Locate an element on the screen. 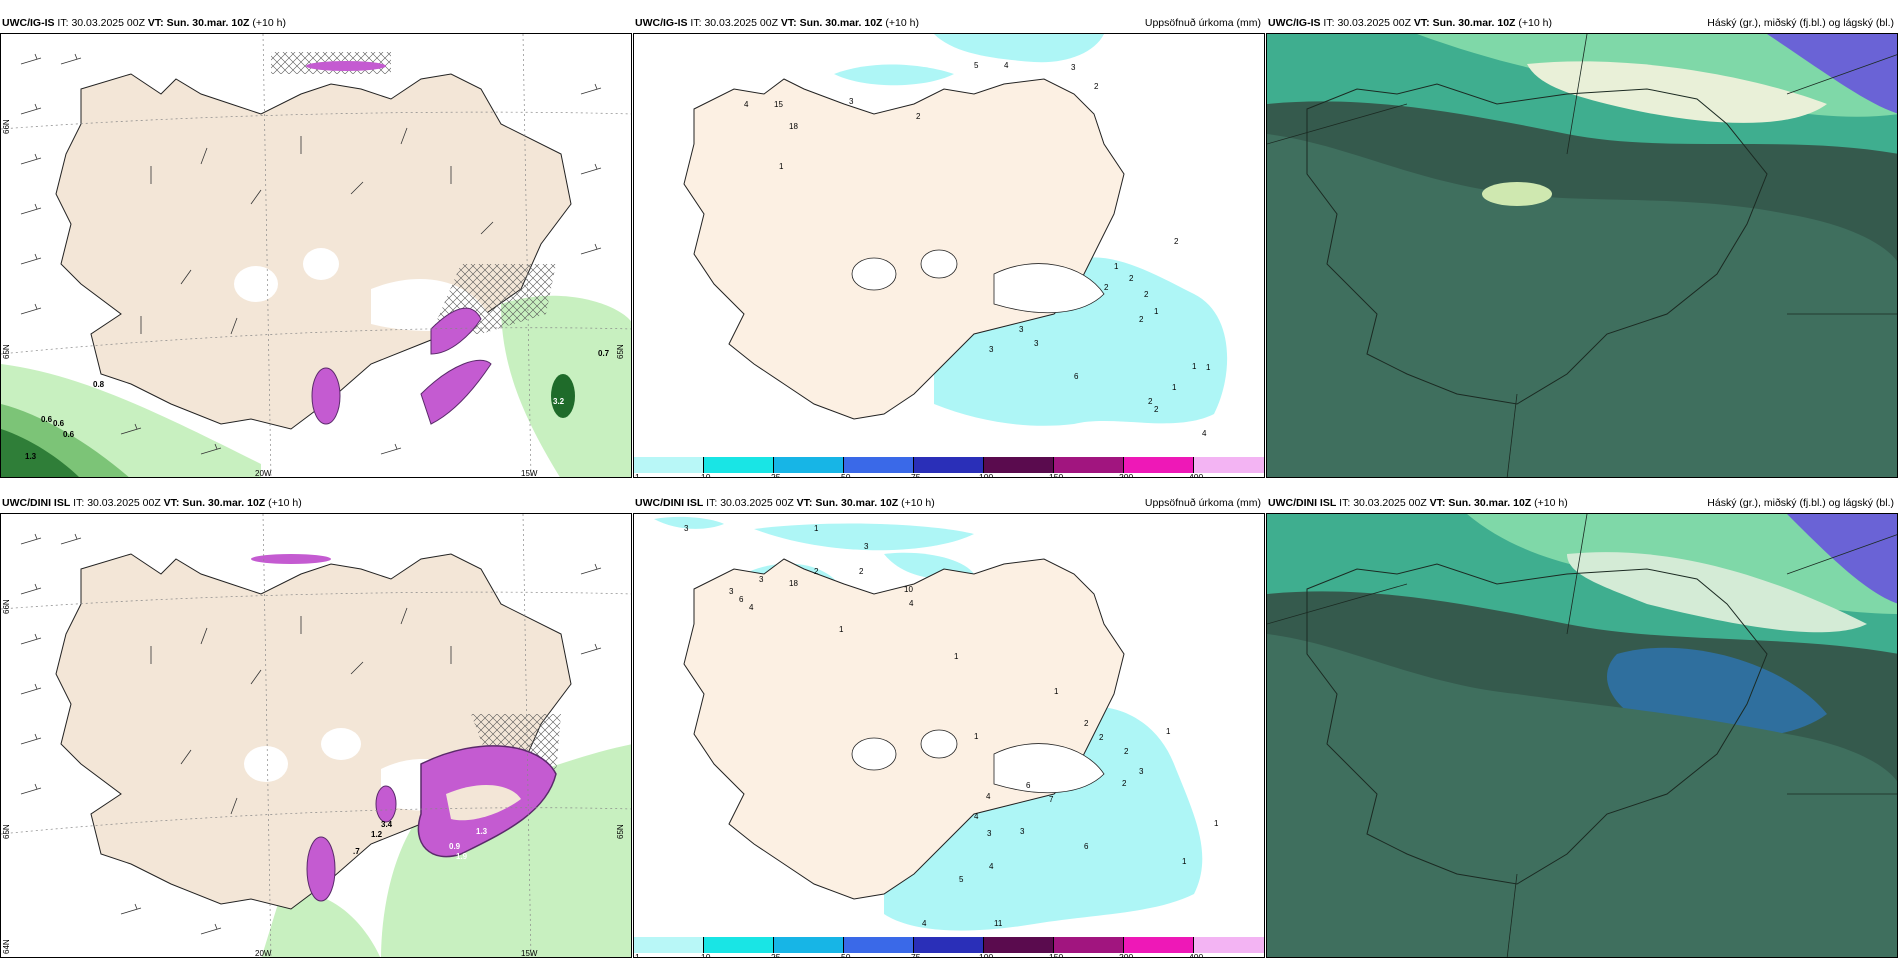  lat-label-65n: 65N is located at coordinates (6, 831).